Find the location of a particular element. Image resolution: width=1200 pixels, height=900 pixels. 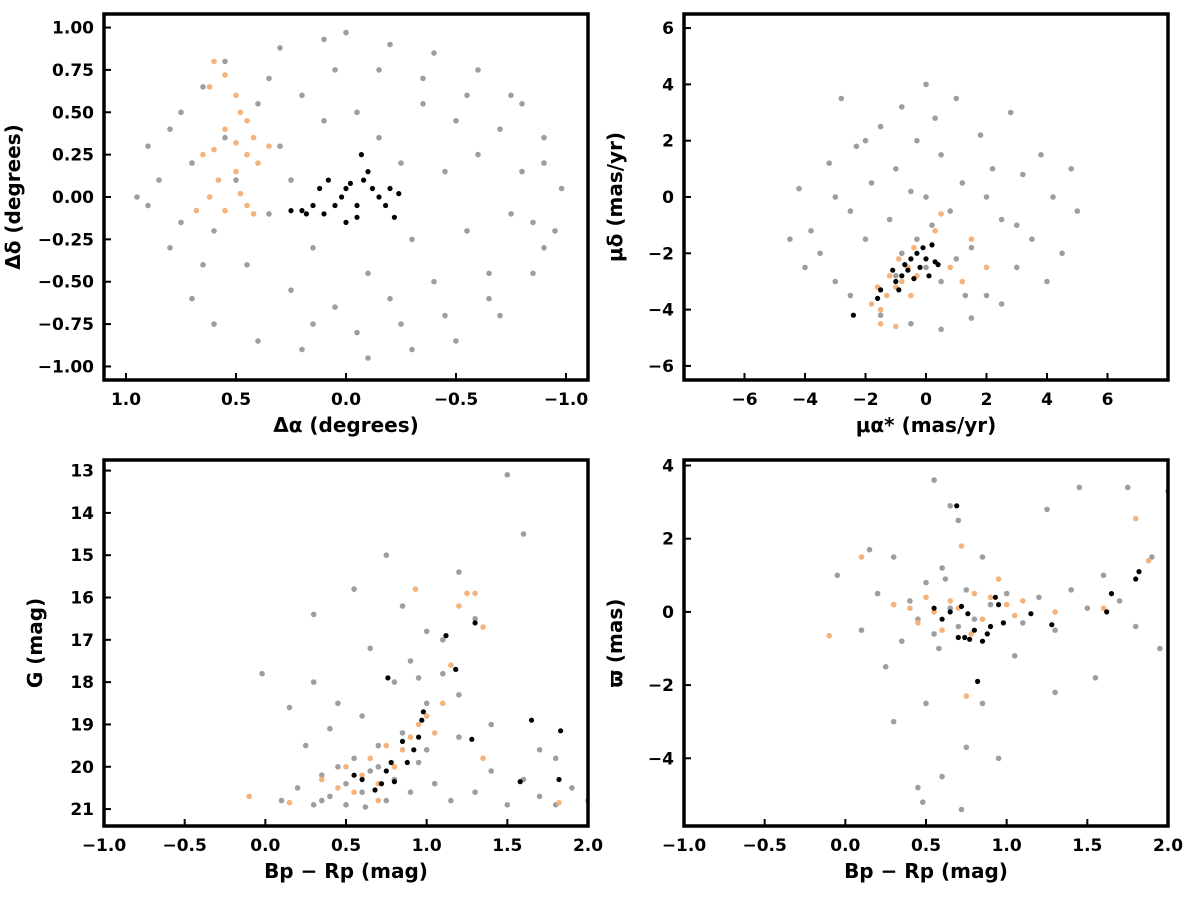

pm-xtick-label: 4 is located at coordinates (1047, 400).